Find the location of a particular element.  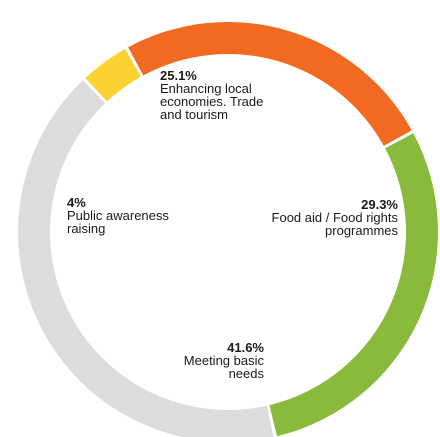

slice-category-label: Meeting basic is located at coordinates (224, 360).